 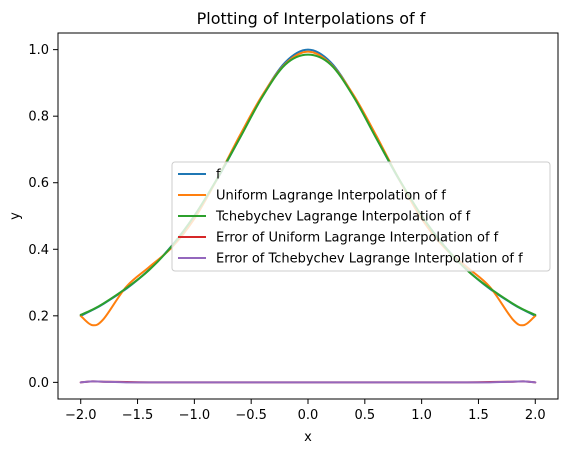 I want to click on x-tick-label: 0.5, so click(x=364, y=415).